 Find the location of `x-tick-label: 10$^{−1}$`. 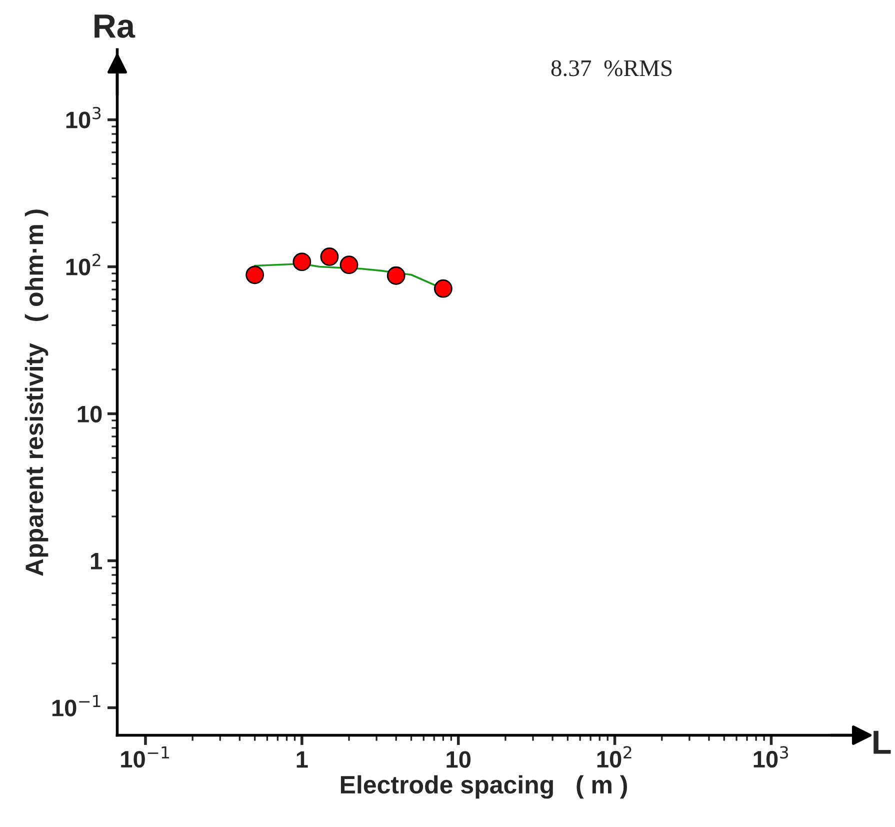

x-tick-label: 10$^{−1}$ is located at coordinates (145, 757).